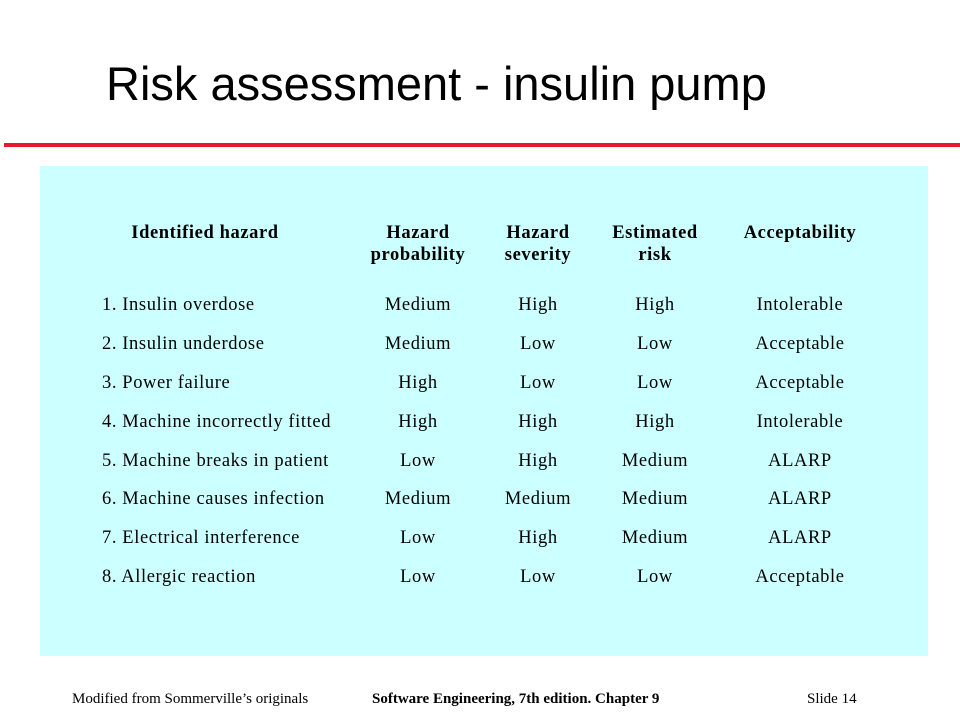  Describe the element at coordinates (436, 83) in the screenshot. I see `slide-title: Risk assessment - insulin pump` at that location.